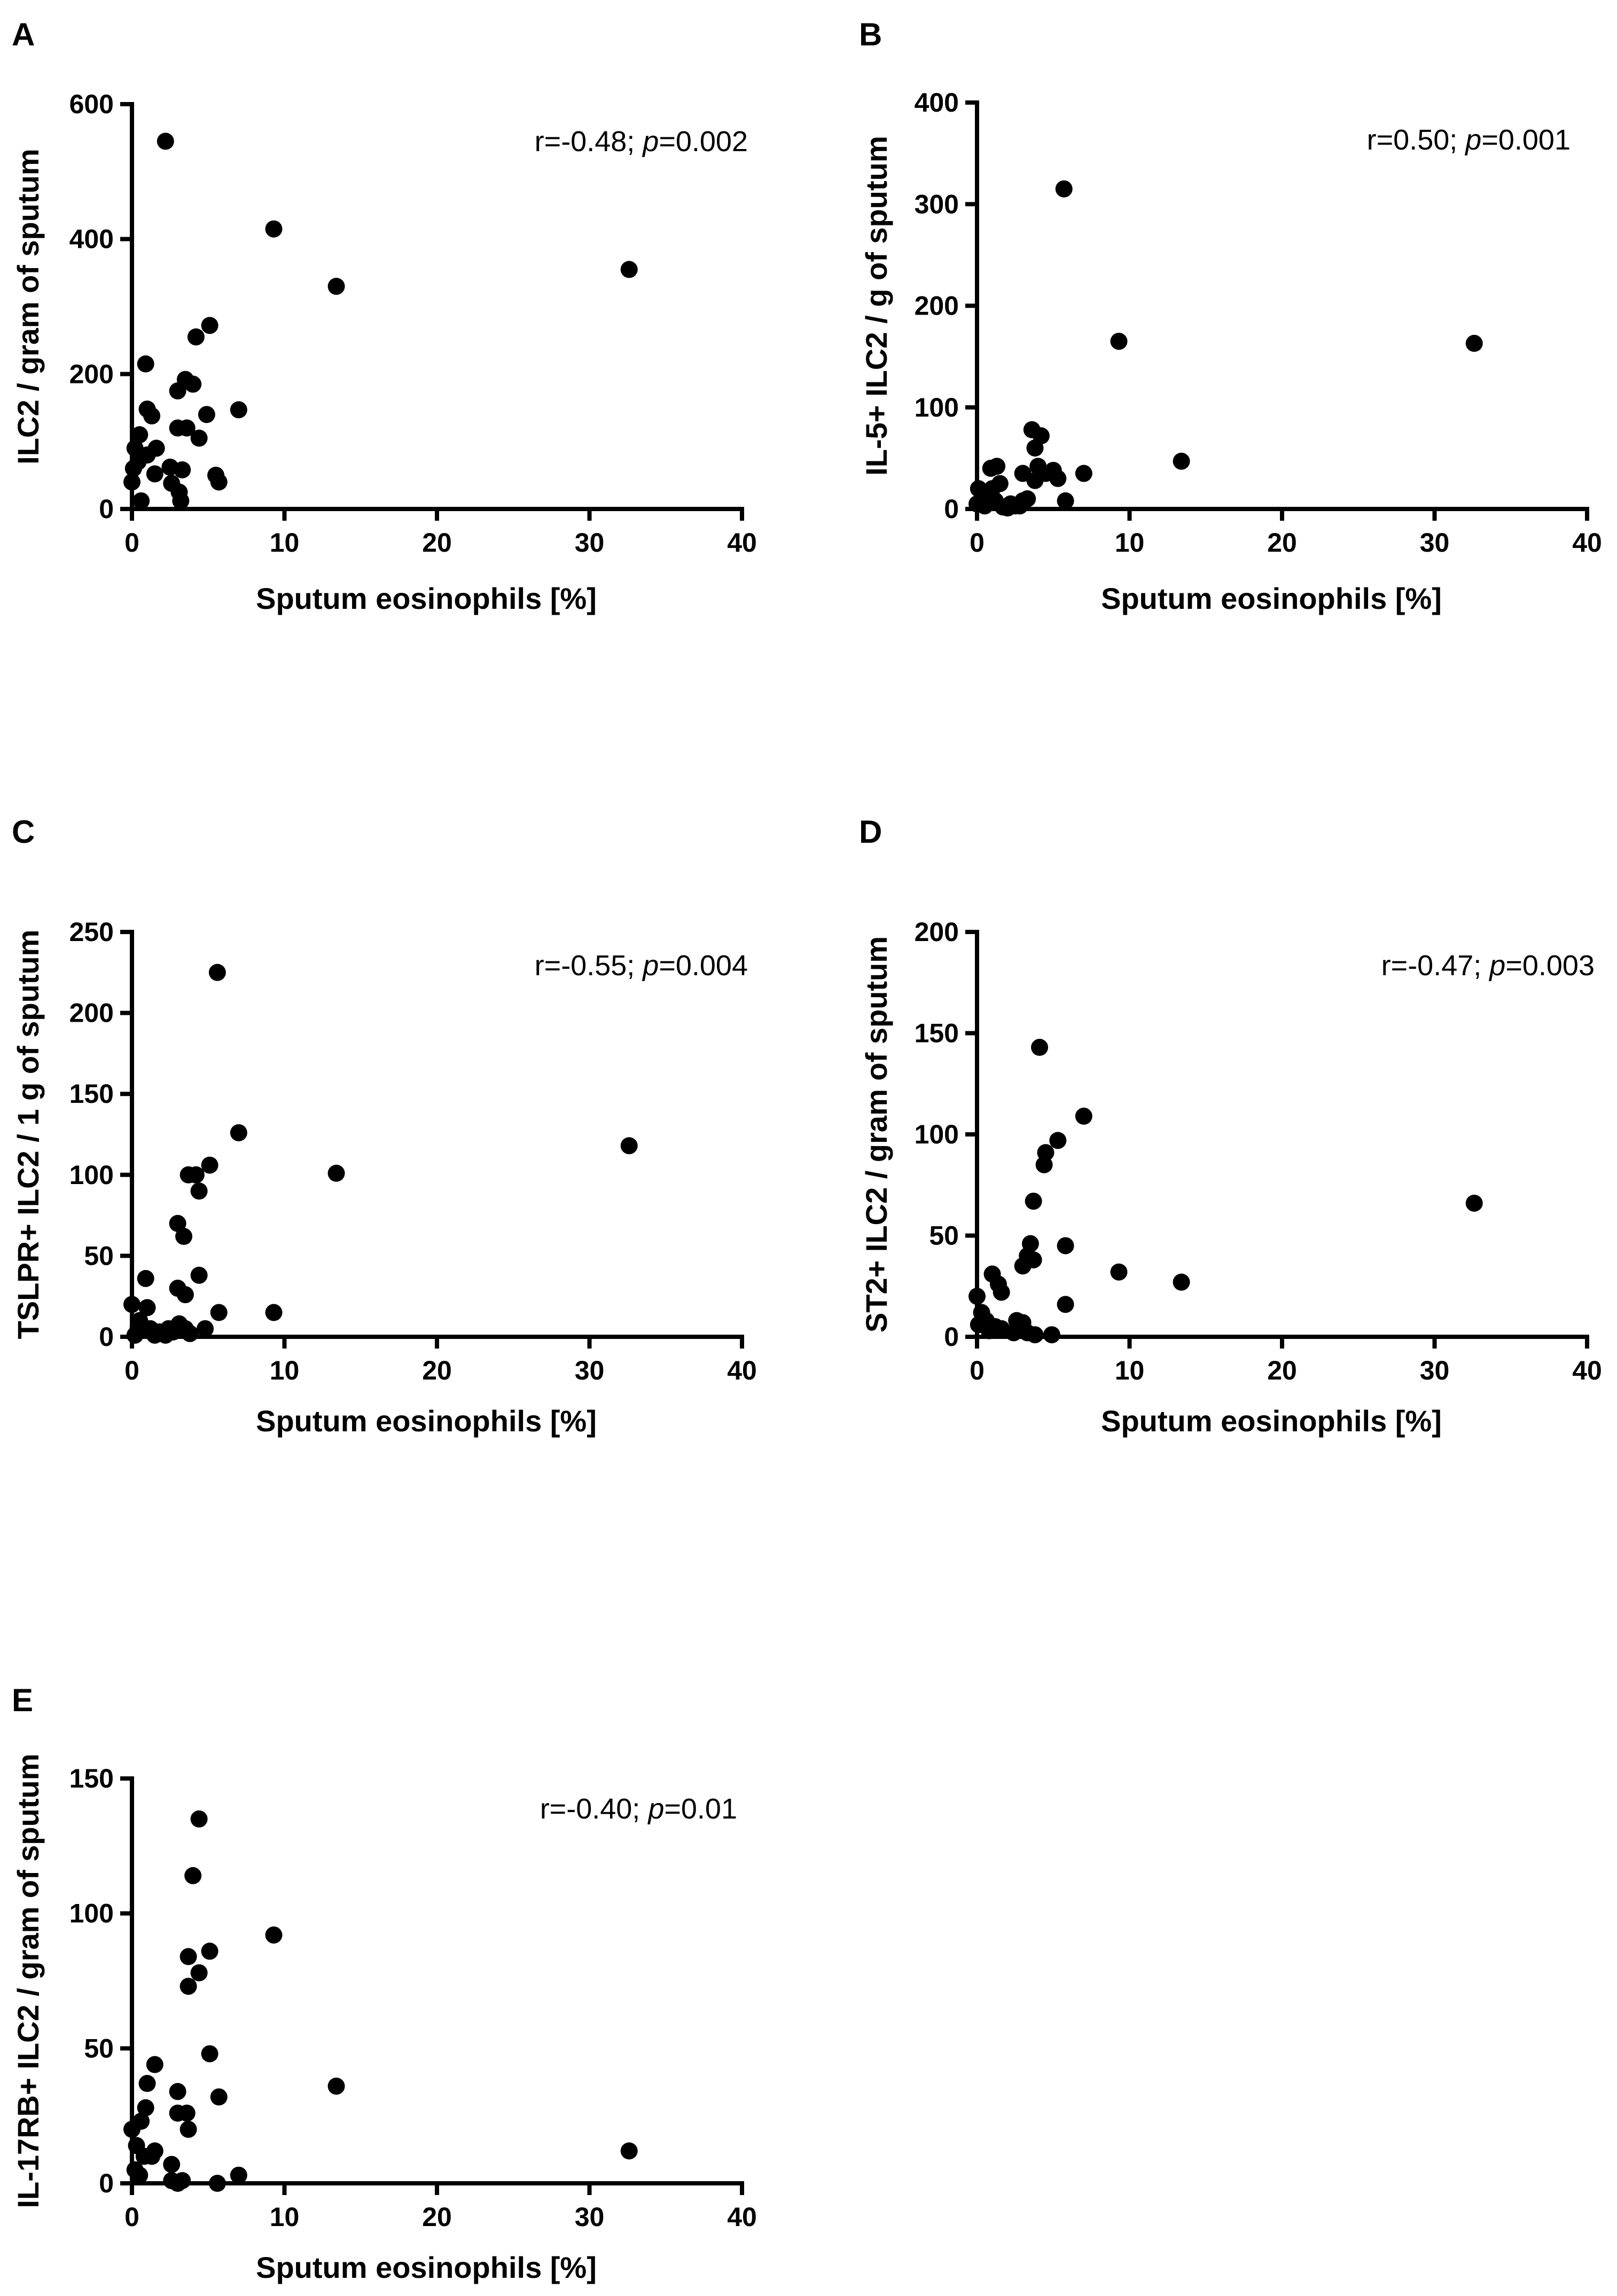 This screenshot has width=1617, height=2296. Describe the element at coordinates (1488, 966) in the screenshot. I see `correlation-annotation: r=-0.47; p=0.003` at that location.